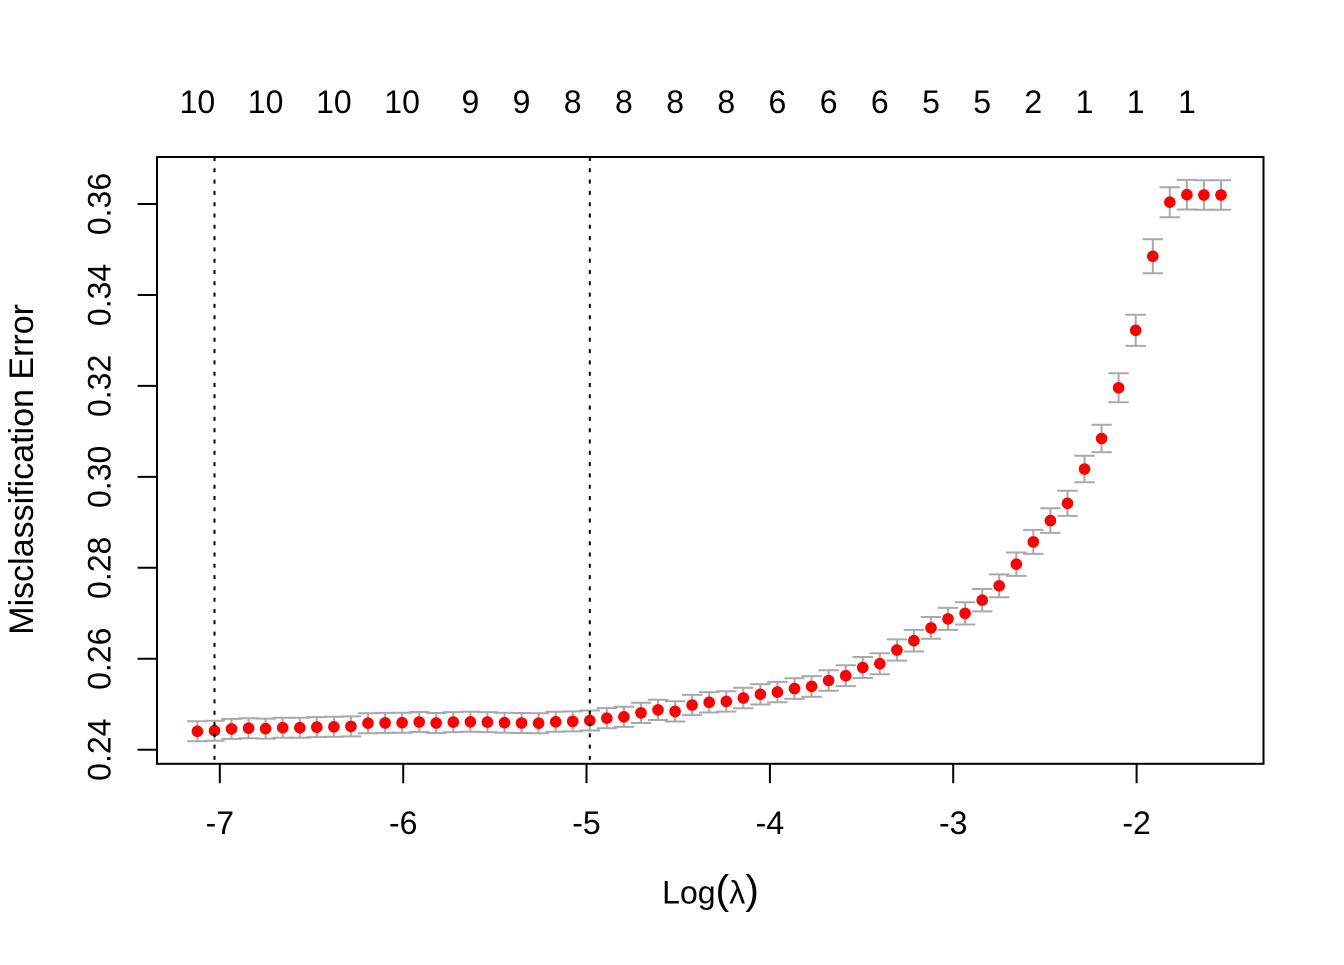  What do you see at coordinates (100, 386) in the screenshot?
I see `svg-text: 0.32` at bounding box center [100, 386].